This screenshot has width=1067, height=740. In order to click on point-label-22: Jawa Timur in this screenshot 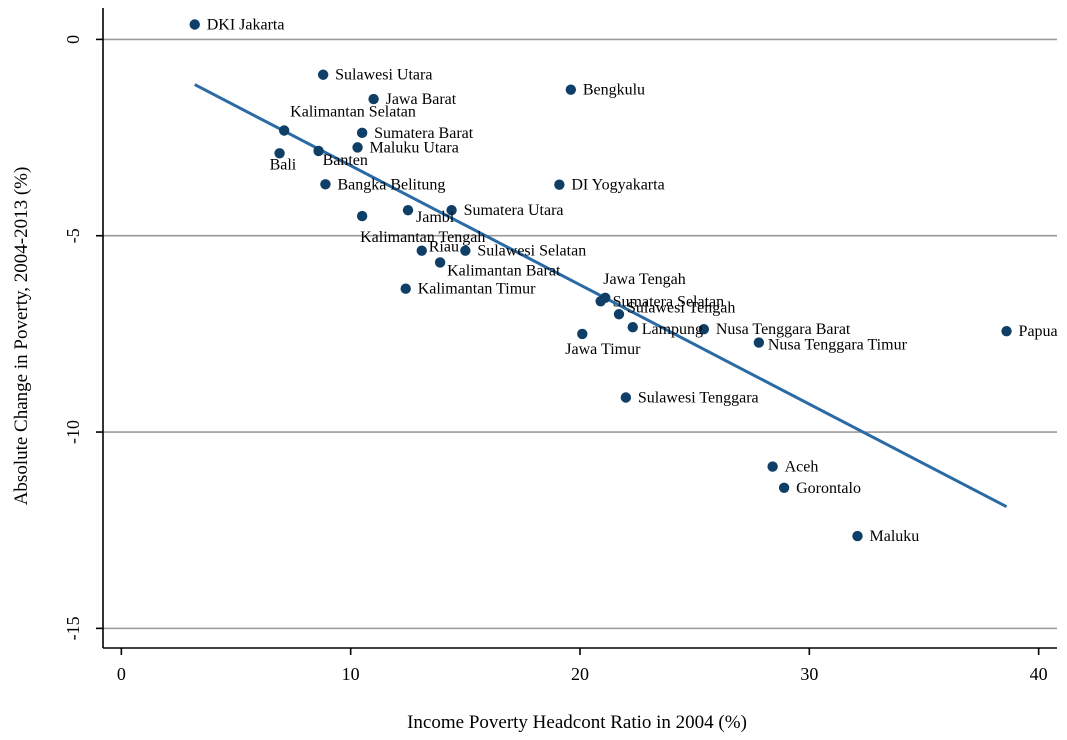, I will do `click(603, 349)`.